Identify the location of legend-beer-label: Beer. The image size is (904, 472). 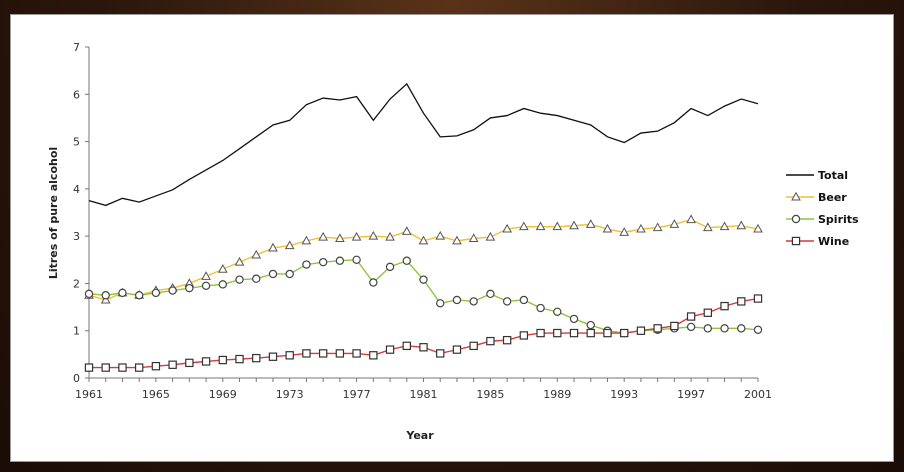
(832, 197).